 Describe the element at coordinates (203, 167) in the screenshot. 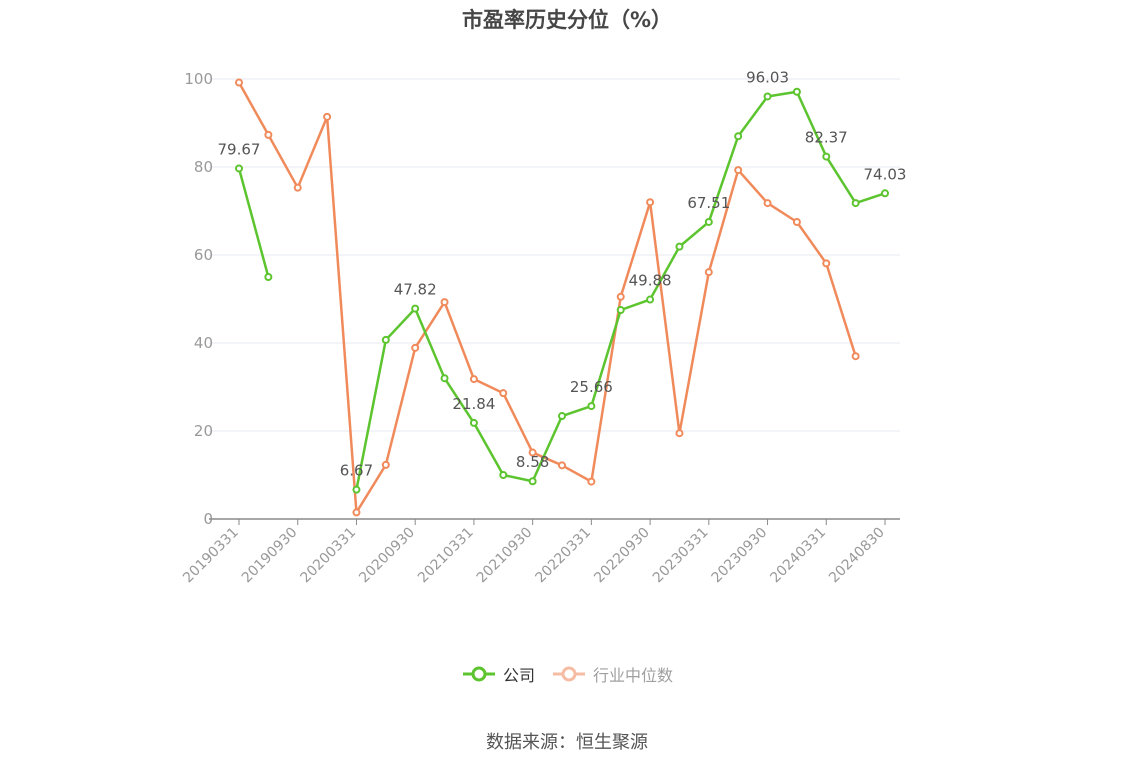

I see `y-tick-label: 80` at that location.